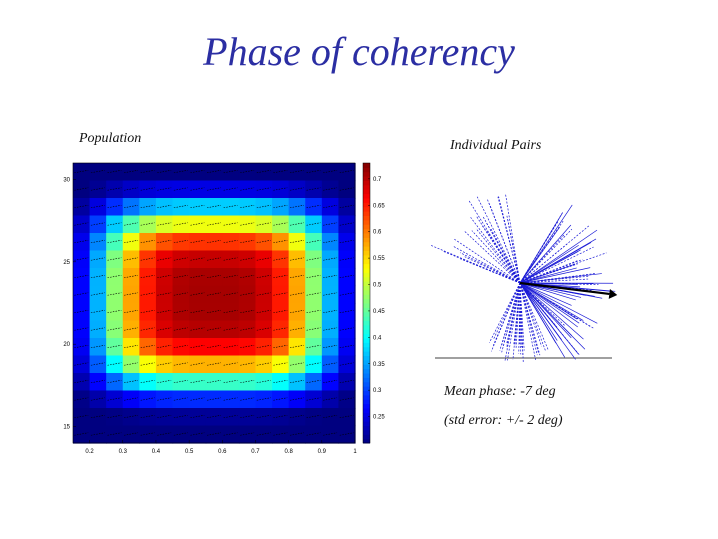 The width and height of the screenshot is (718, 539). I want to click on colorbar-tick-label: 0.3, so click(377, 391).